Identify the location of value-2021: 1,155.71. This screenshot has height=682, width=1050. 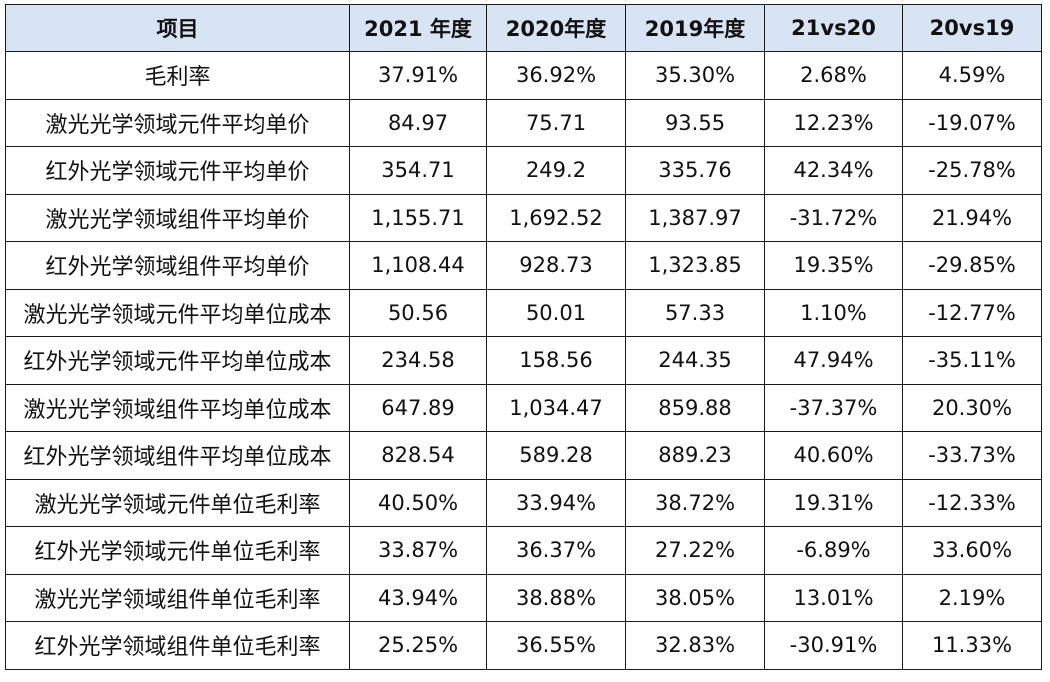
(418, 217).